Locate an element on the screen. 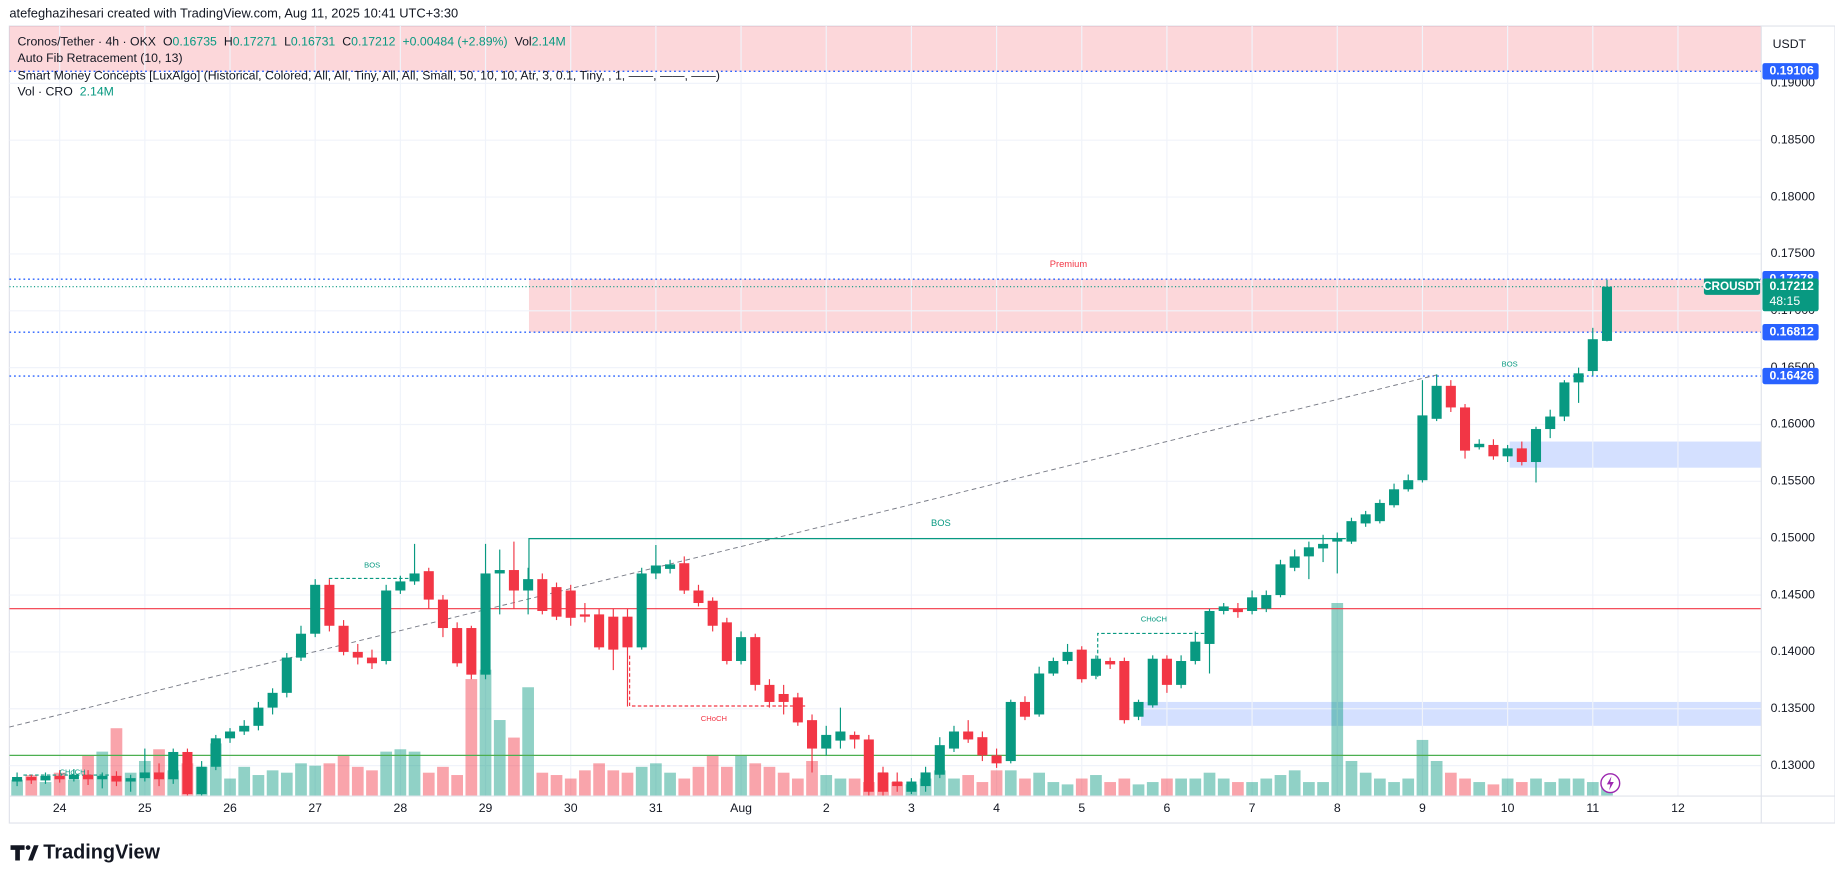 The width and height of the screenshot is (1835, 883). o-value: 0.16735 is located at coordinates (195, 42).